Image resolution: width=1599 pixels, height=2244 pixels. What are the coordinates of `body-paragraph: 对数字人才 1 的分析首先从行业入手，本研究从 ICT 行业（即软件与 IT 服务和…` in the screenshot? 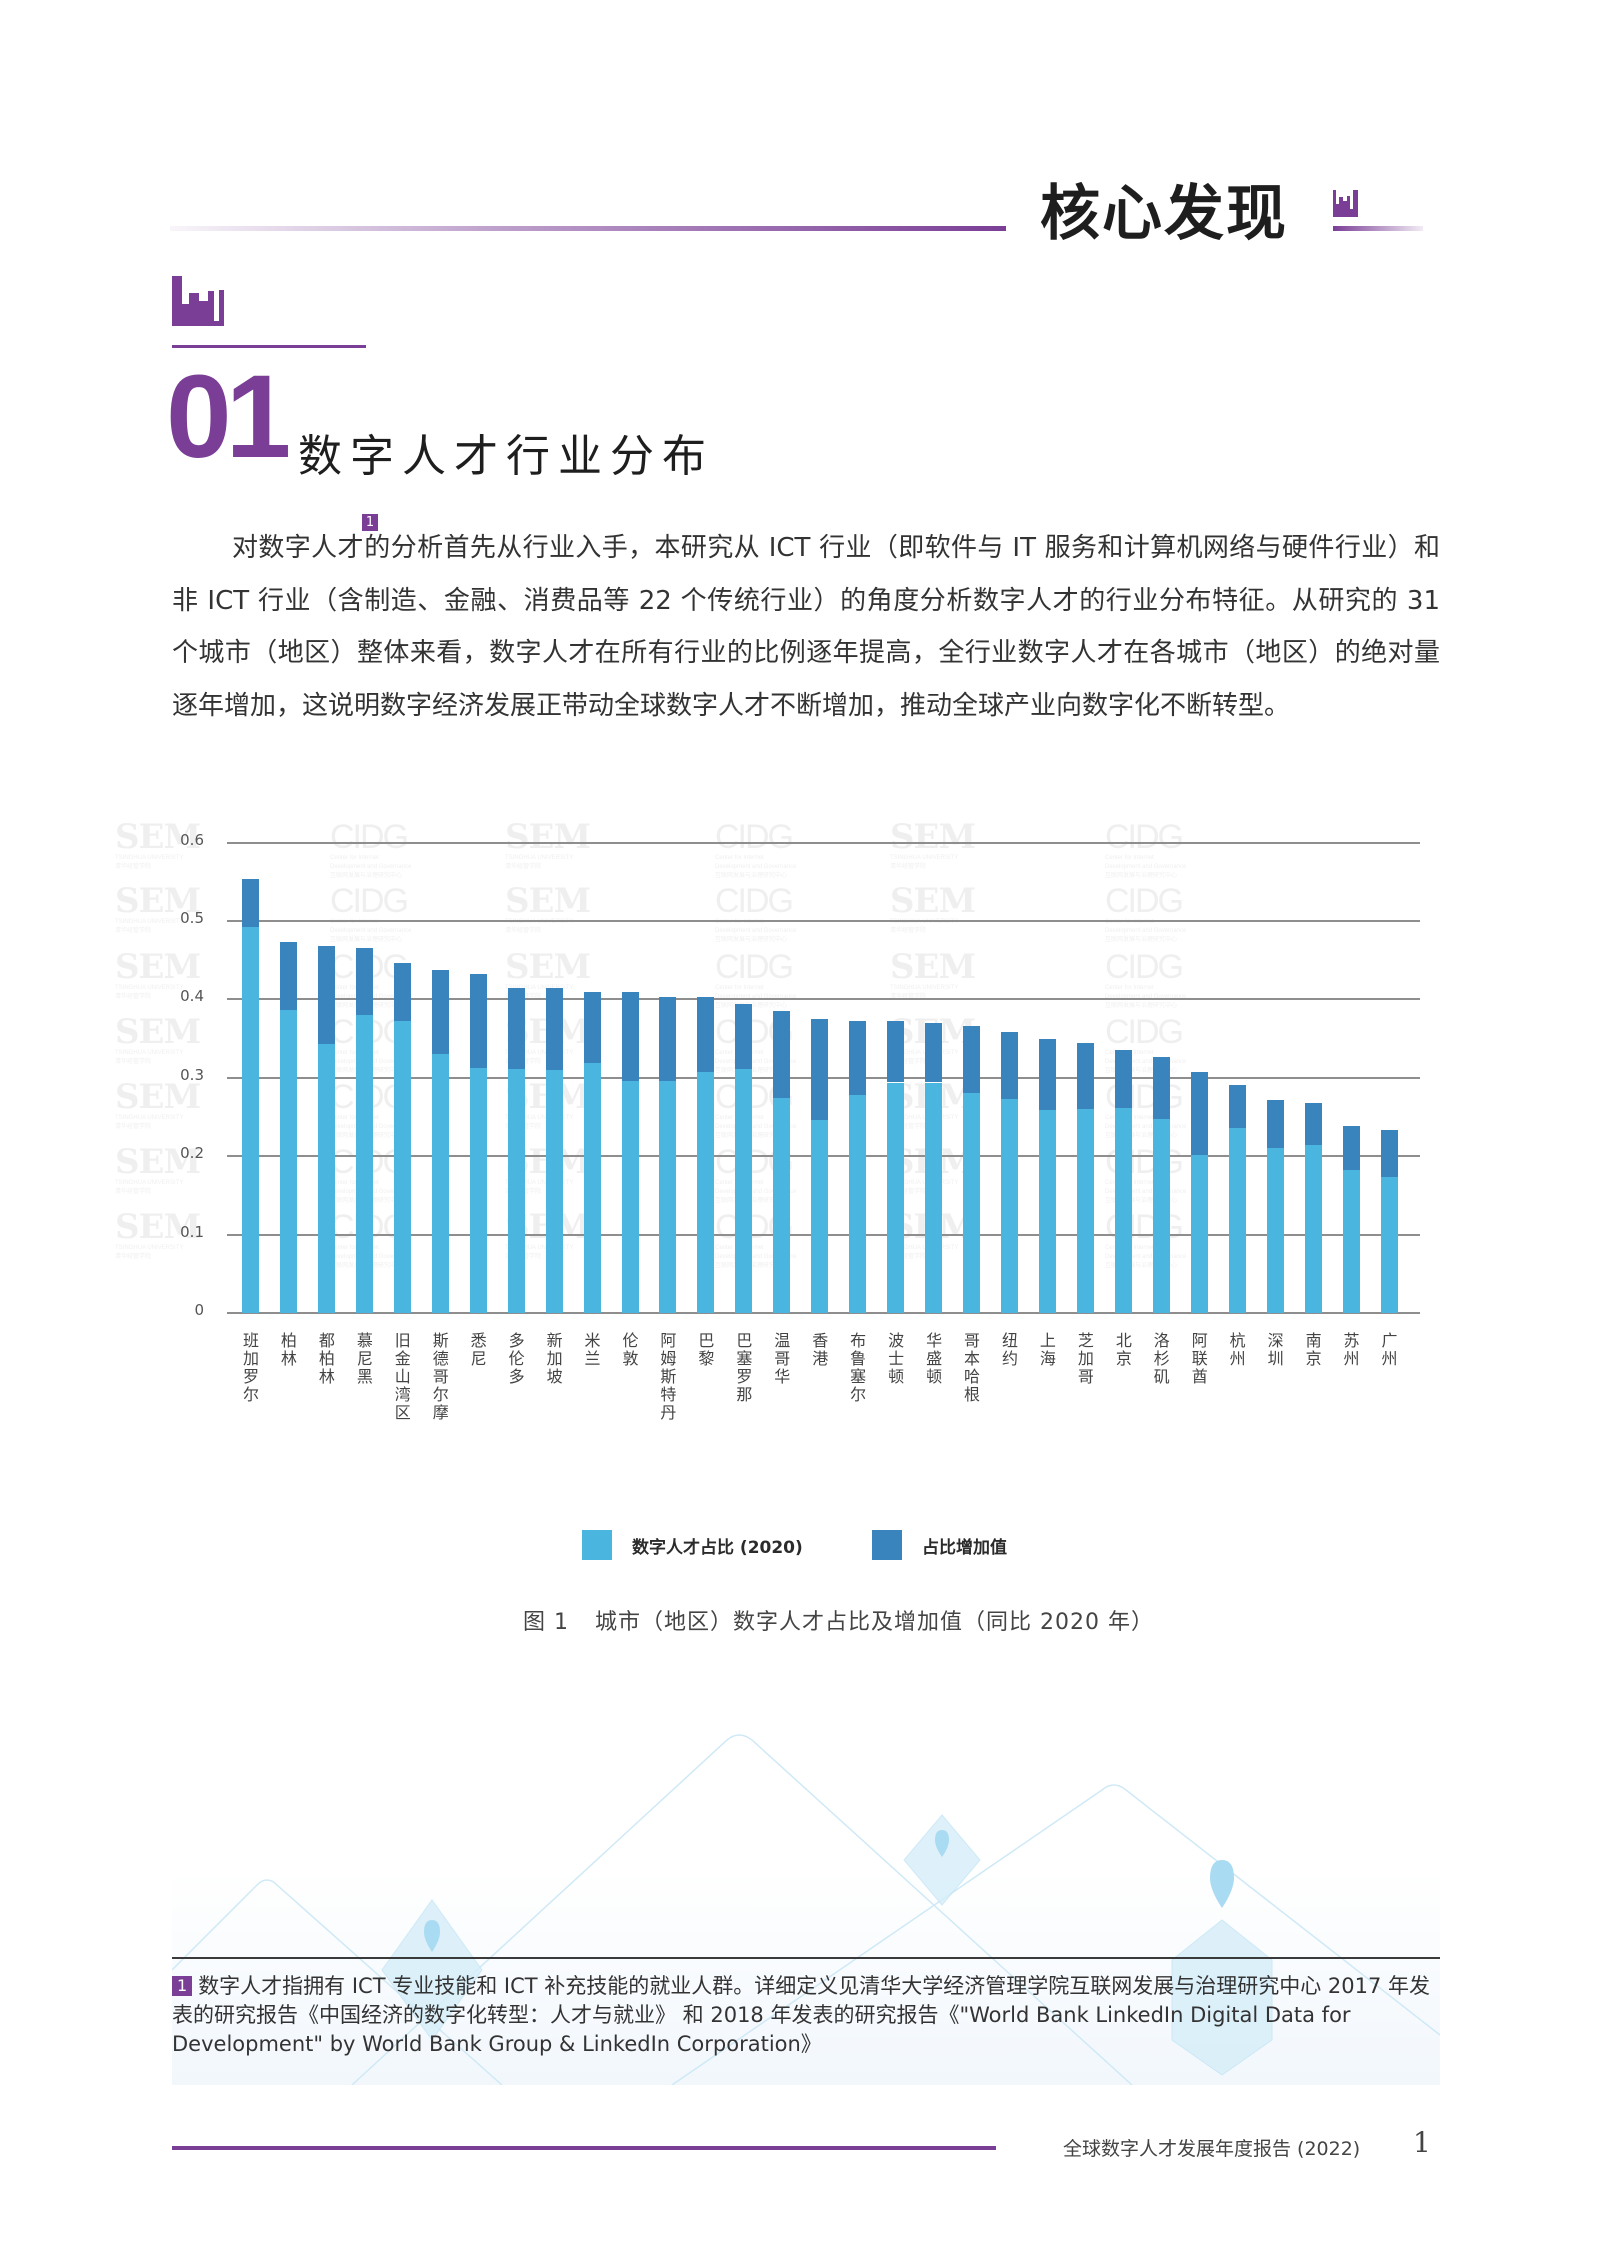 It's located at (806, 623).